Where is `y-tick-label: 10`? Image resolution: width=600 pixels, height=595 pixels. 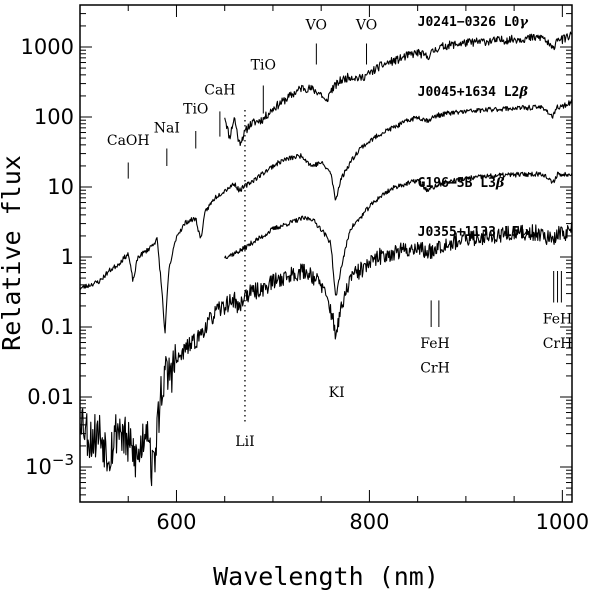 y-tick-label: 10 is located at coordinates (60, 187).